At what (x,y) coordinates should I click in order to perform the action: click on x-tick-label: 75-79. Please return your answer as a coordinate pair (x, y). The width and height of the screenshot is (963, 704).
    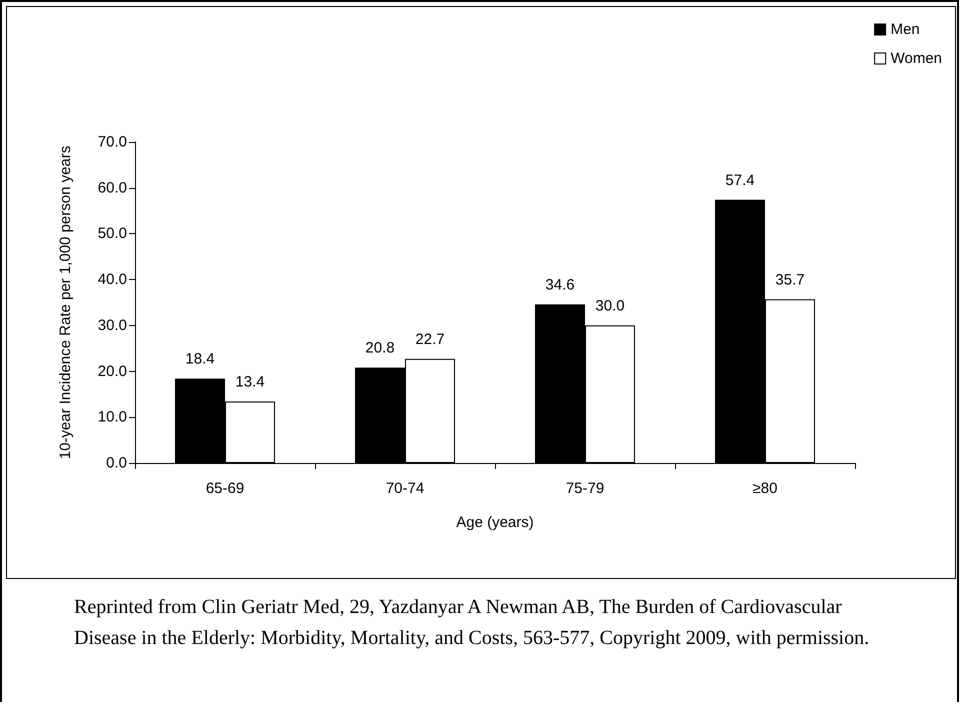
    Looking at the image, I should click on (585, 488).